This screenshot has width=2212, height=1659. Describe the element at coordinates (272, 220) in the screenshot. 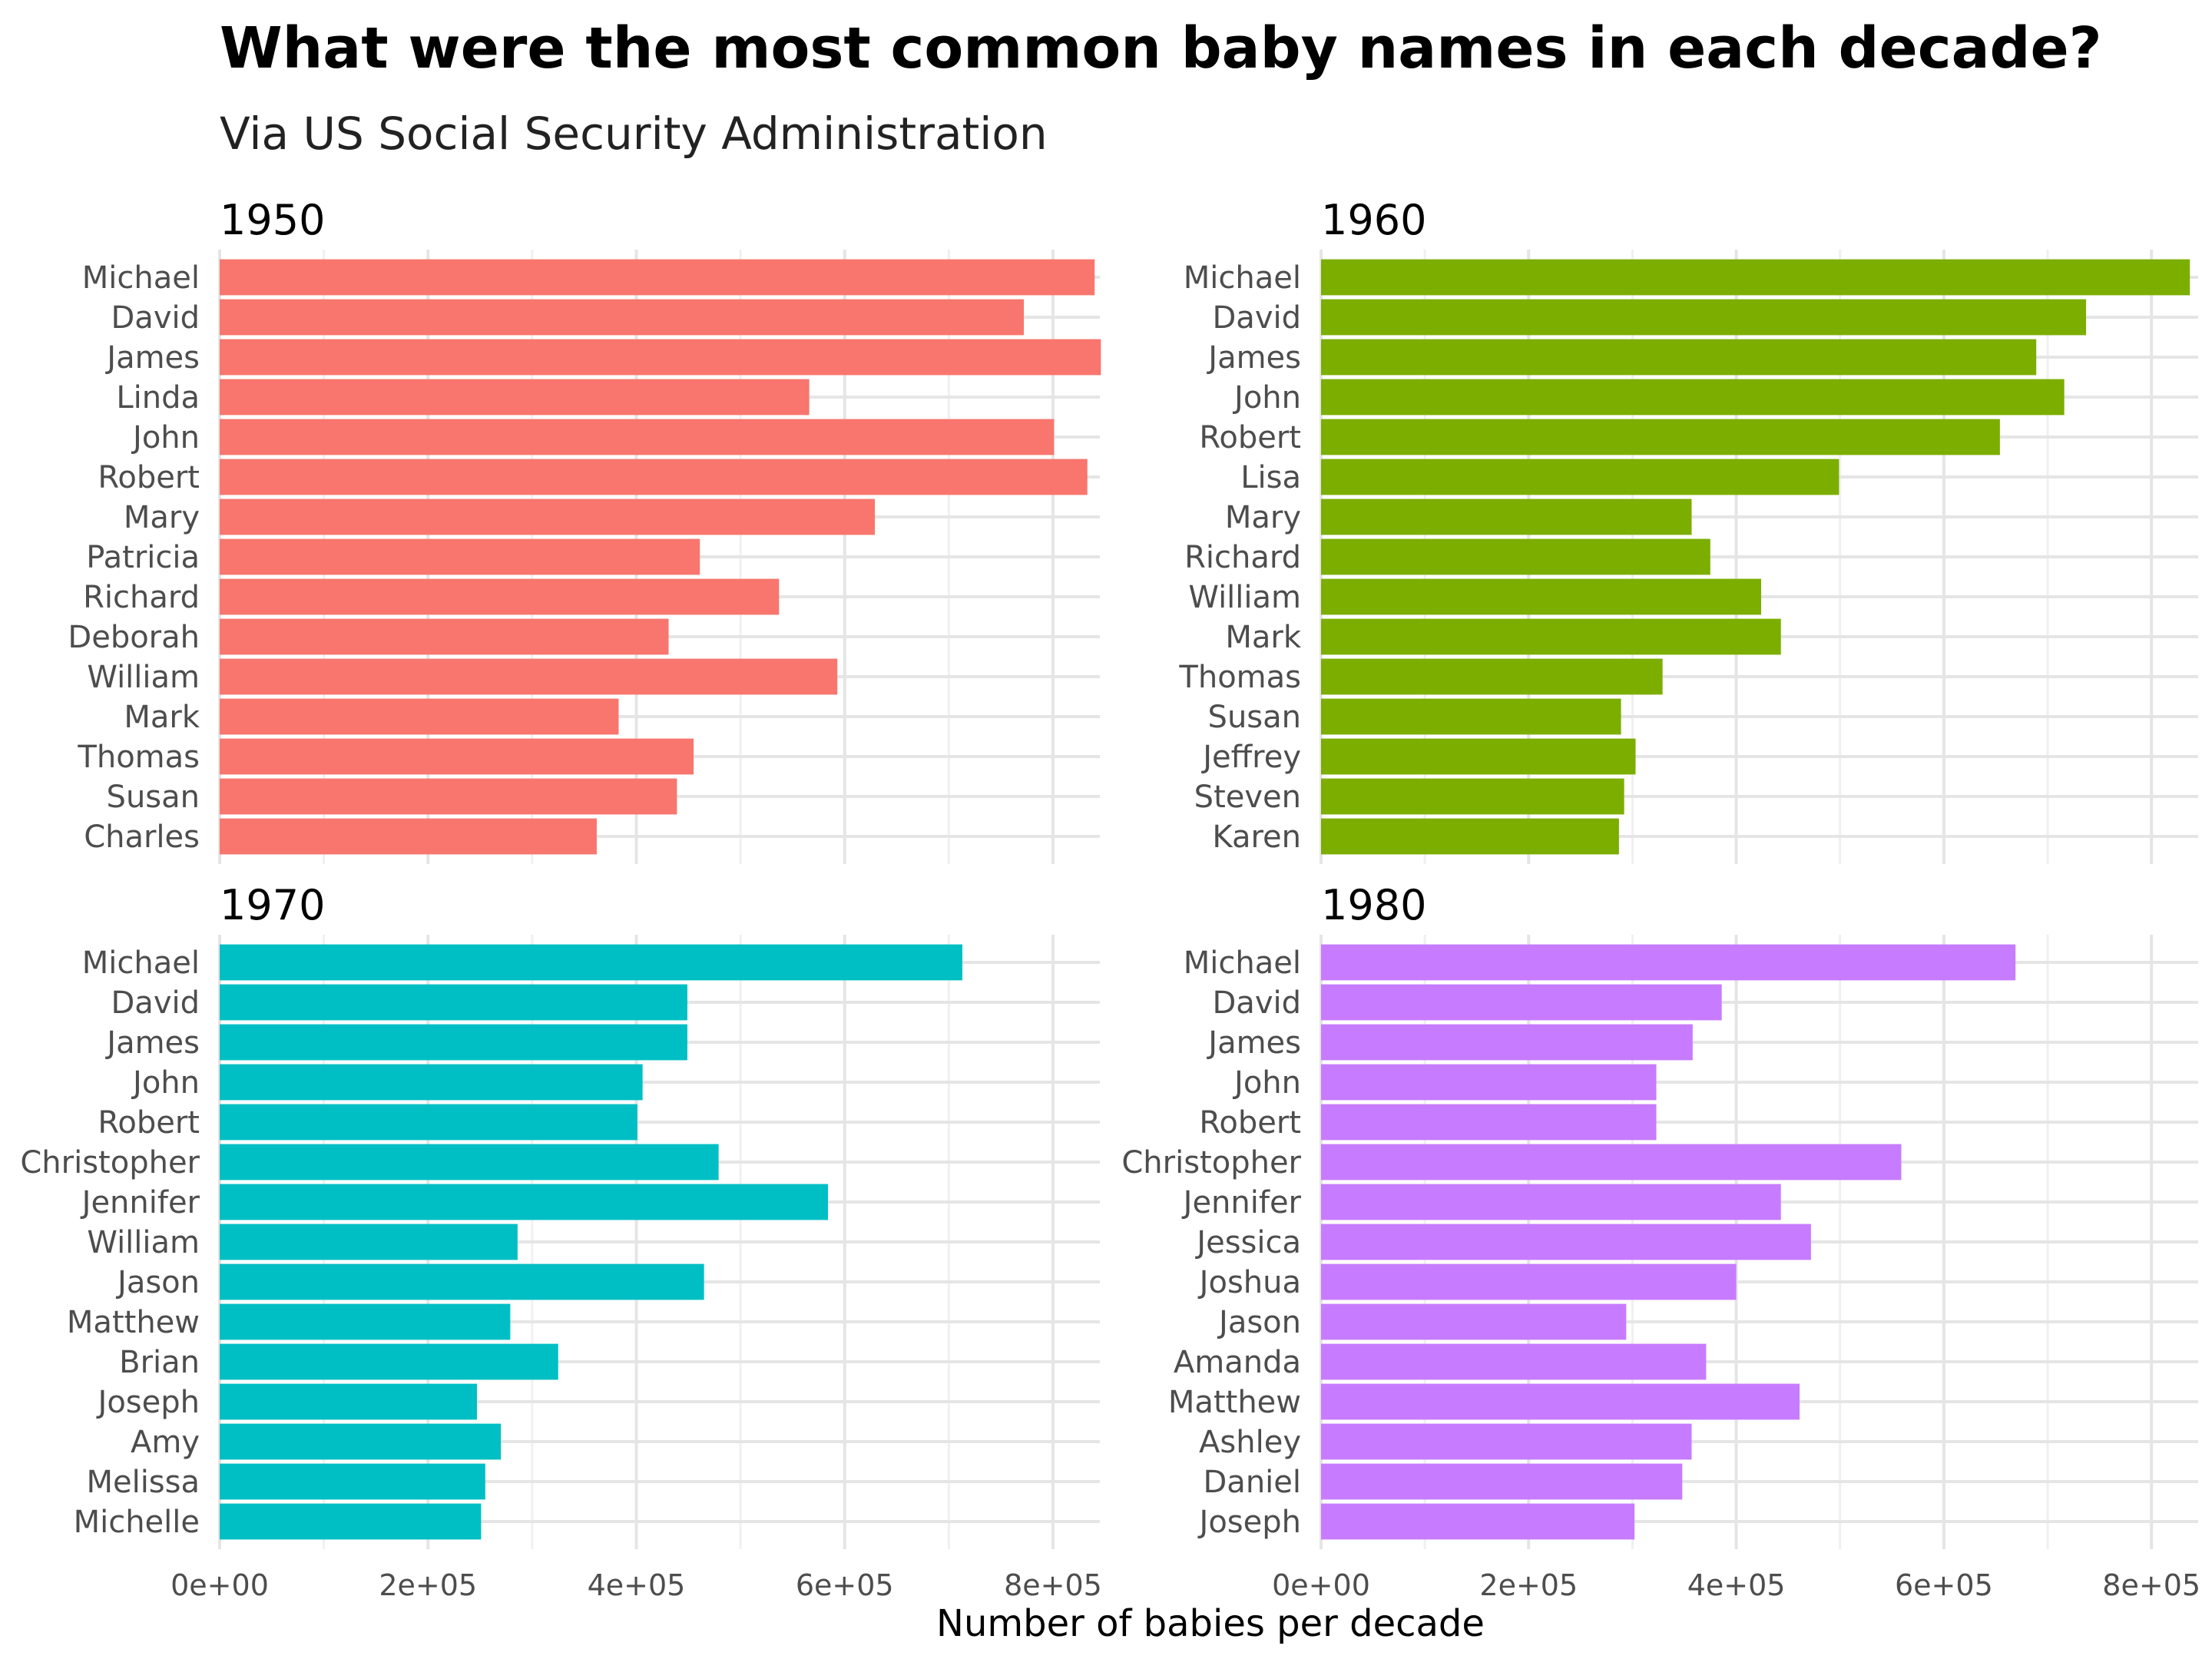

I see `panel-title: 1950` at that location.